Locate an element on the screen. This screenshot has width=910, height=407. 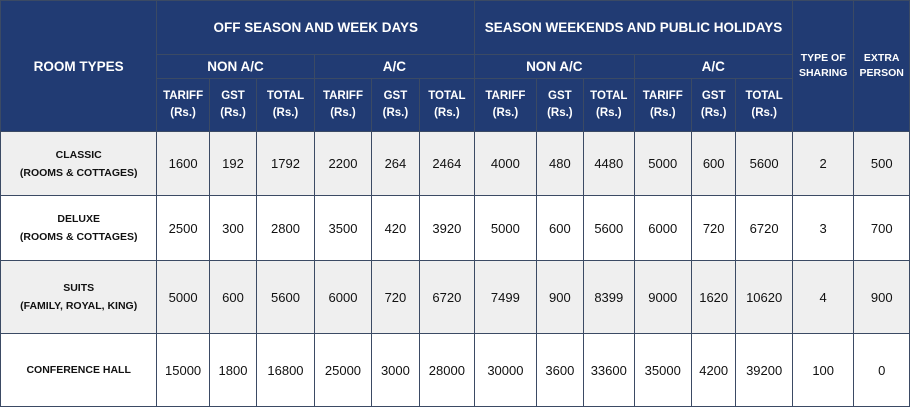
extra-person-cell: 500 is located at coordinates (881, 163).